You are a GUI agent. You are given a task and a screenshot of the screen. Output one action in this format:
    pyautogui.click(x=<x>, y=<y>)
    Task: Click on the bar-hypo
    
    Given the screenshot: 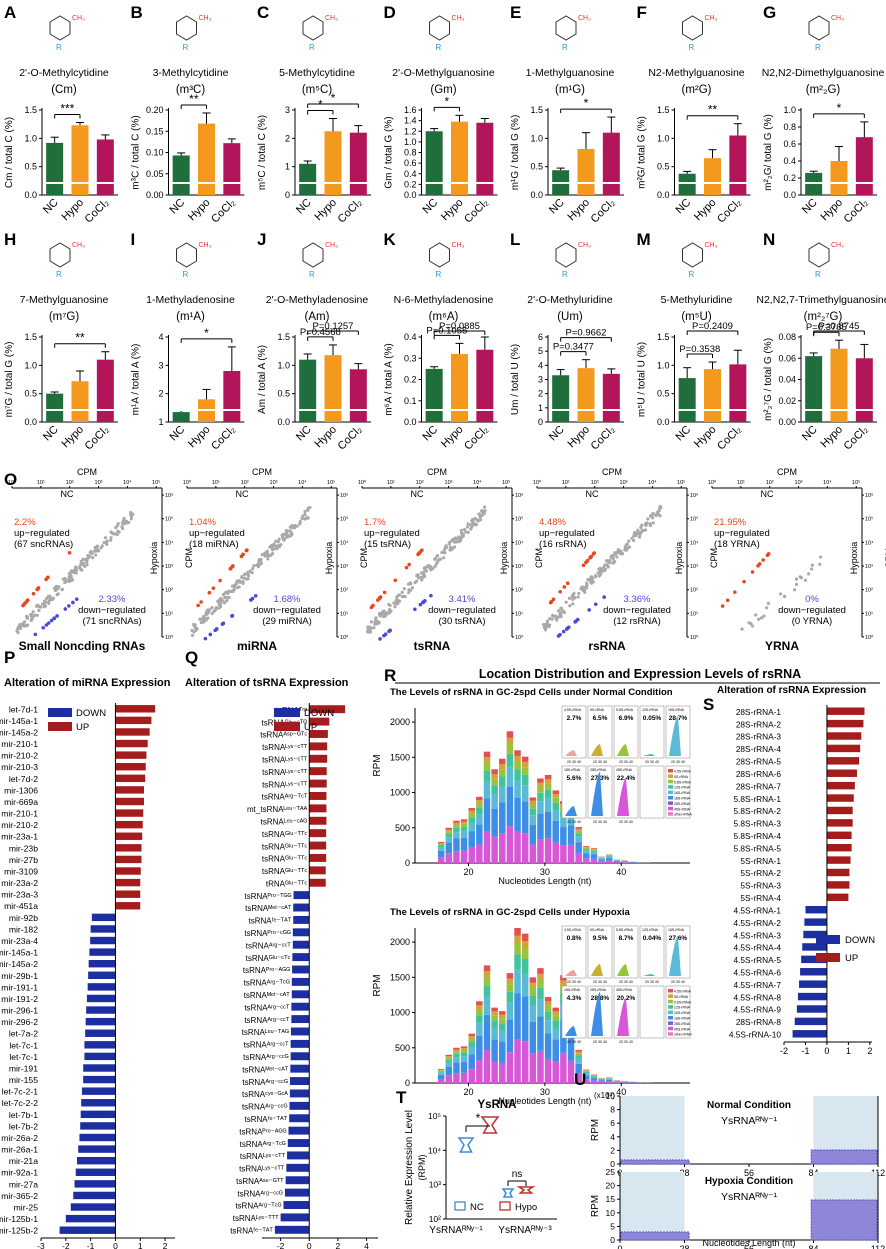 What is the action you would take?
    pyautogui.click(x=80, y=160)
    